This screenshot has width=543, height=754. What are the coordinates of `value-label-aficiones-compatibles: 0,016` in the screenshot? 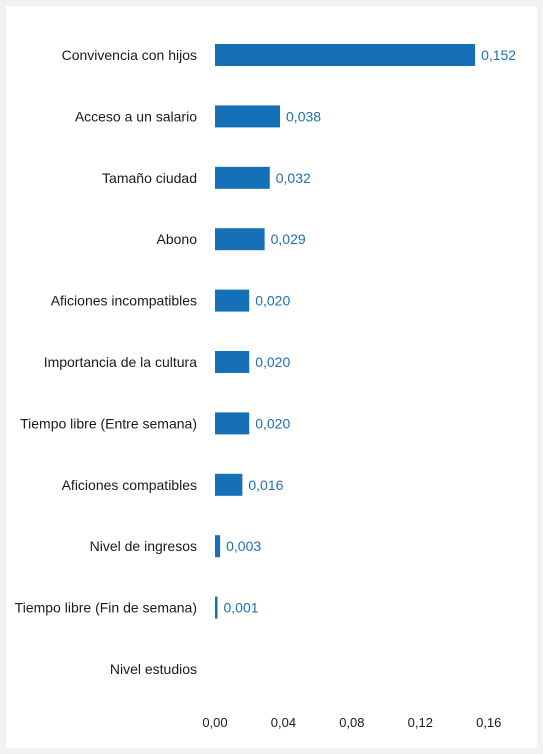 It's located at (265, 485).